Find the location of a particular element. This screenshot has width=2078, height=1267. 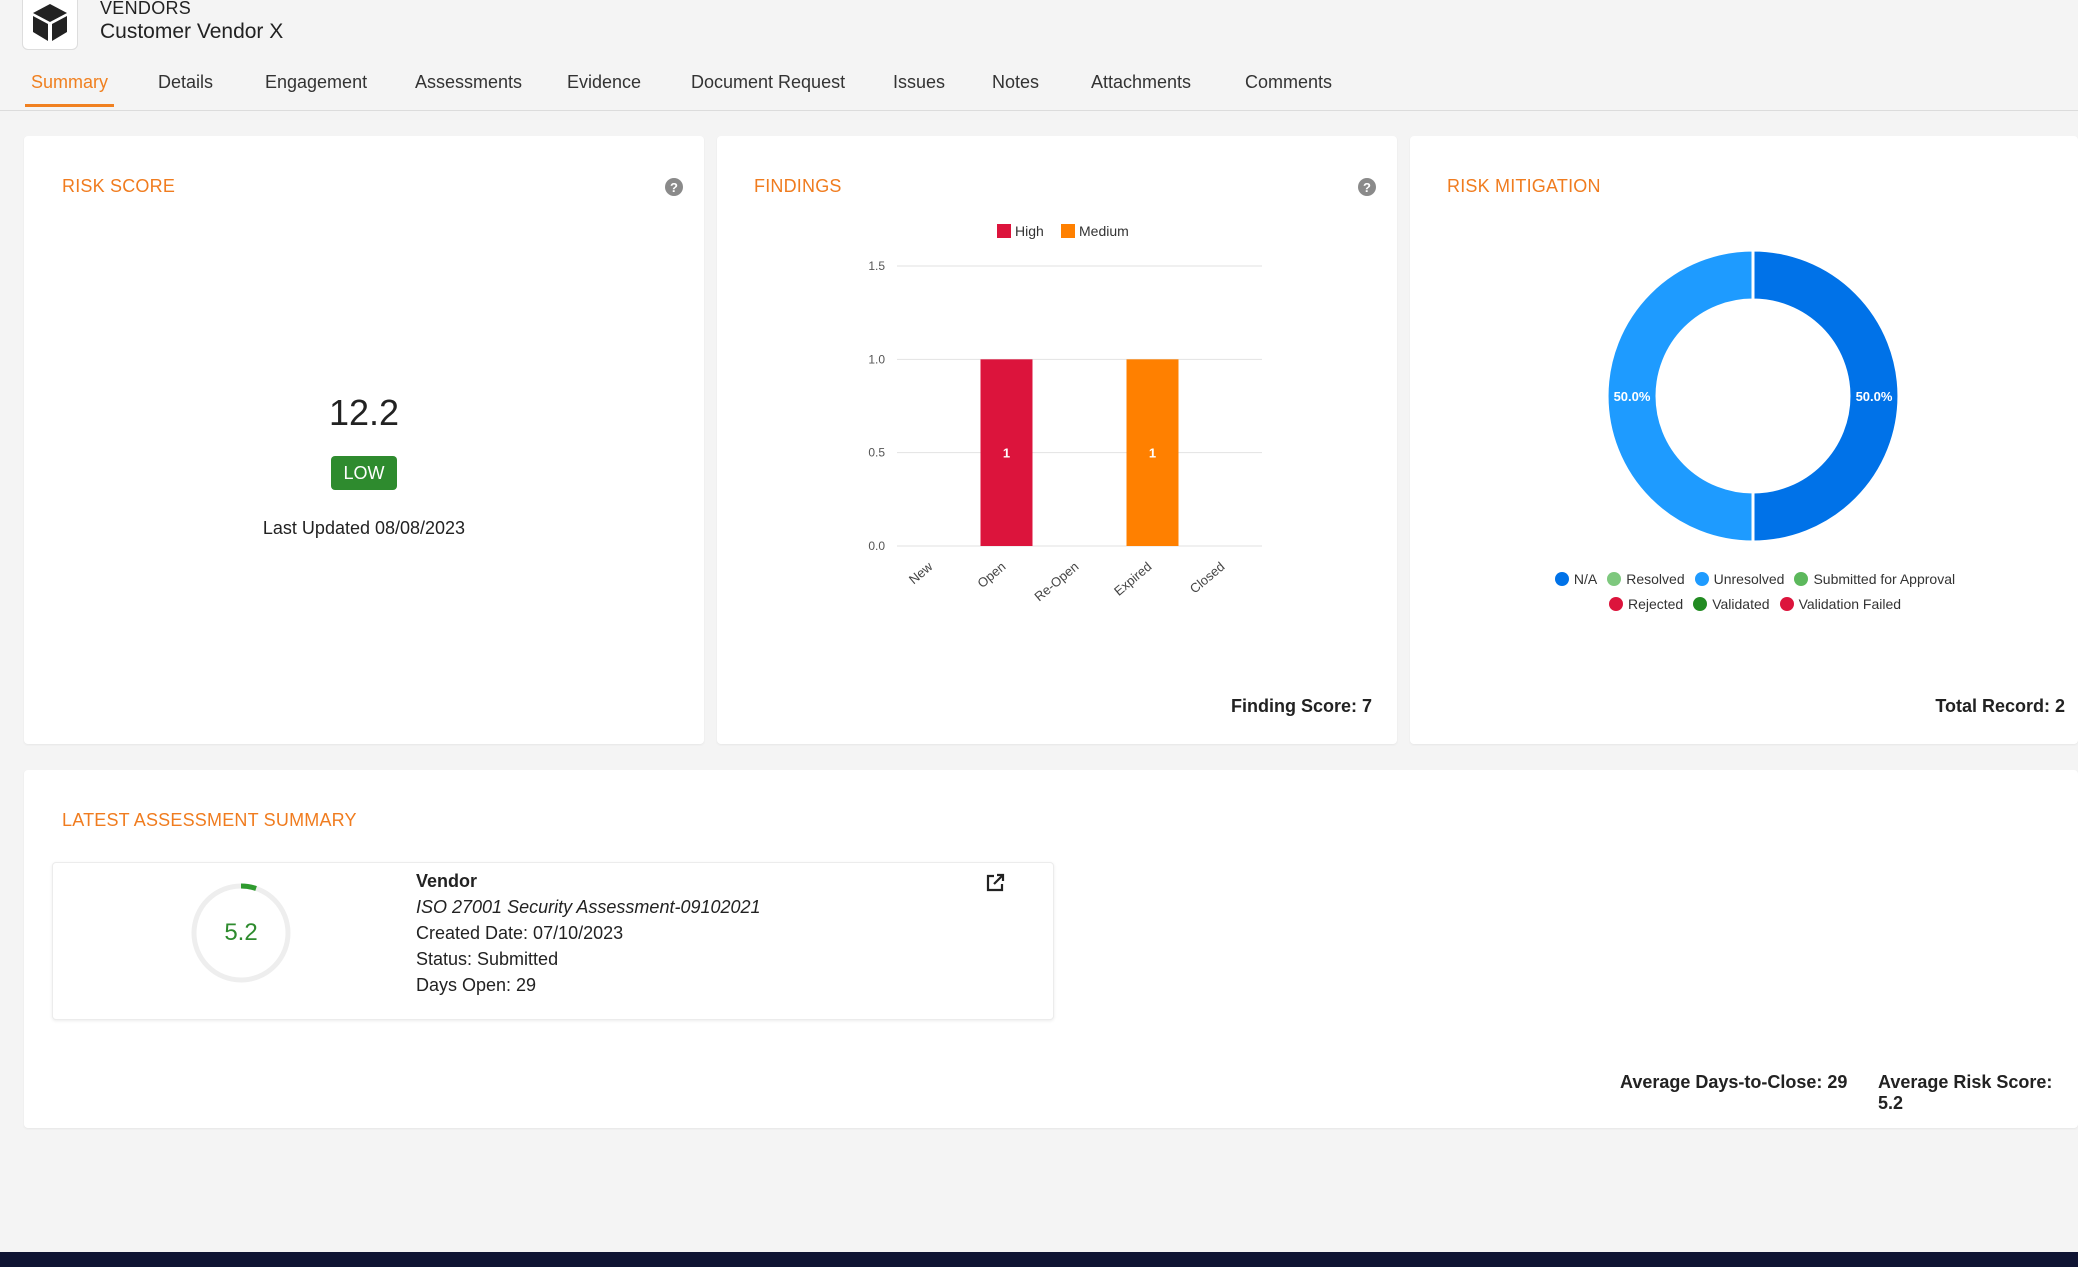

x-tick-label: Open is located at coordinates (991, 575).